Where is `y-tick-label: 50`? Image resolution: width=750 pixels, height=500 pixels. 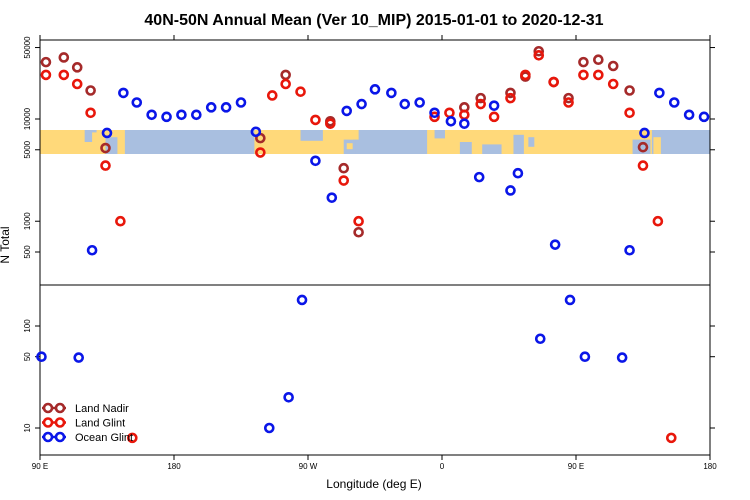
y-tick-label: 50 is located at coordinates (27, 356).